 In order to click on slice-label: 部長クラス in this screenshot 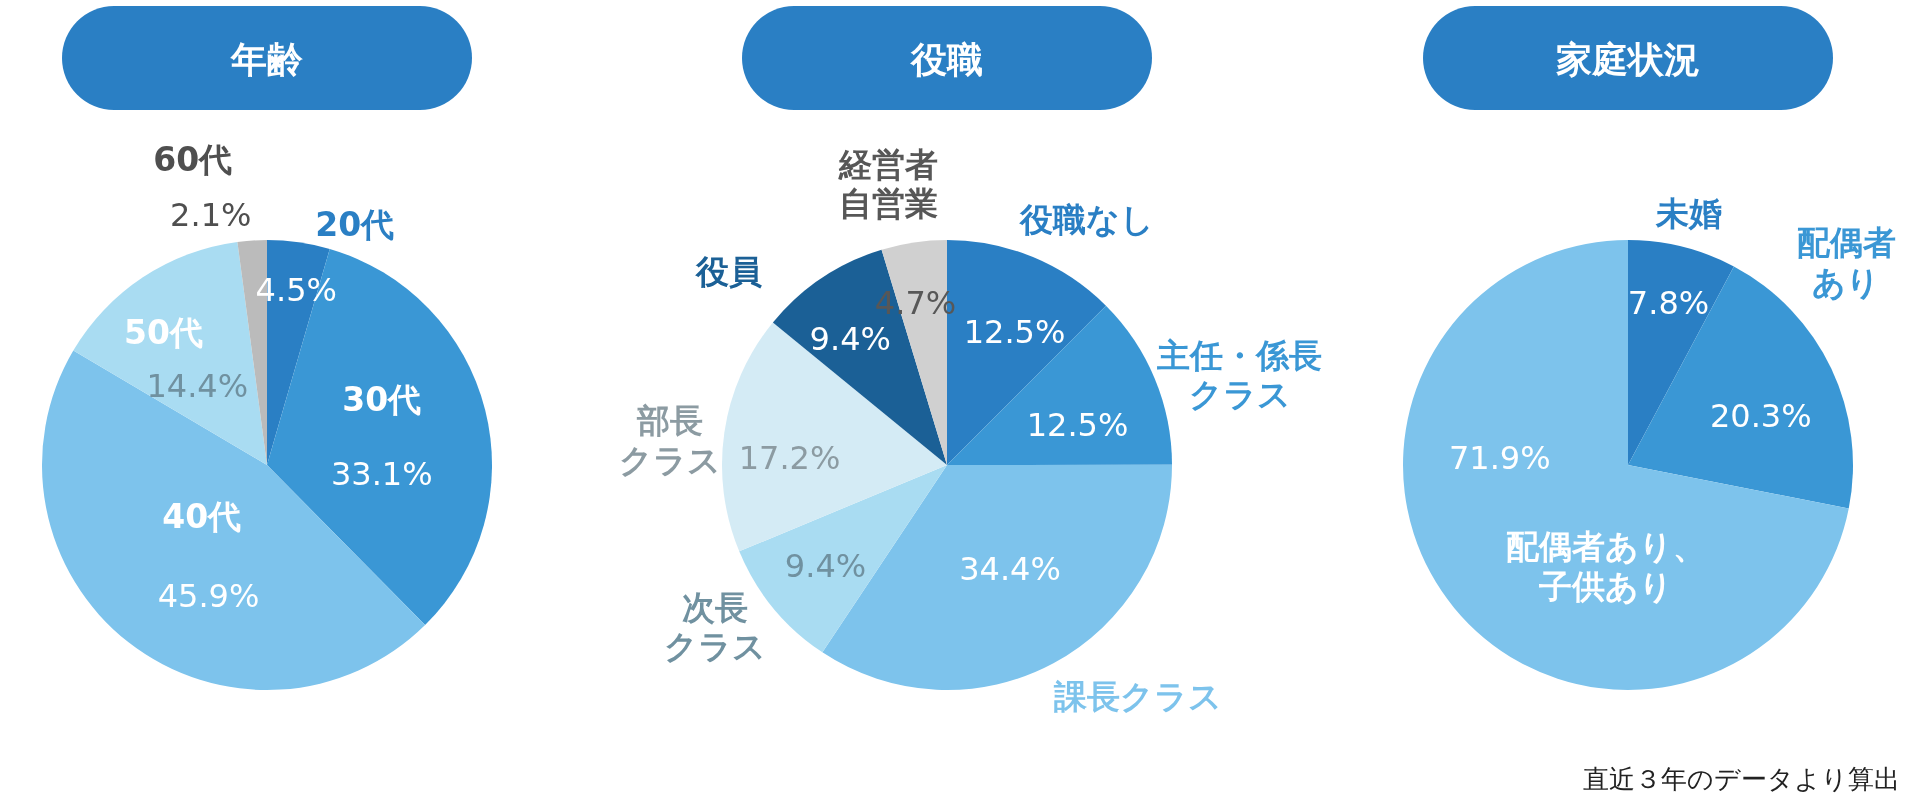, I will do `click(670, 440)`.